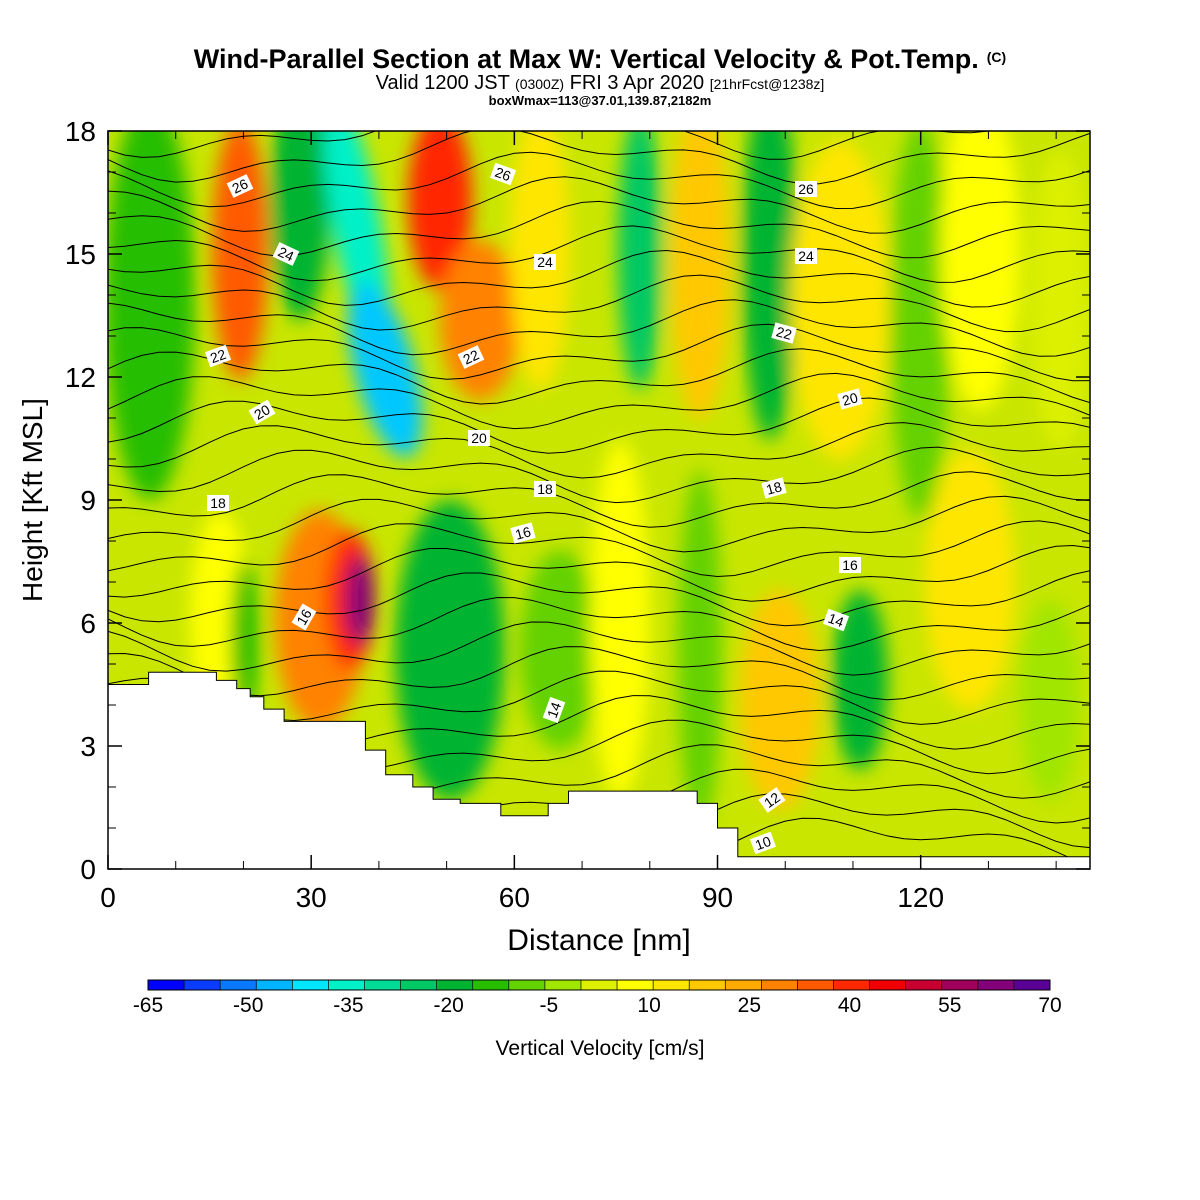  What do you see at coordinates (772, 800) in the screenshot?
I see `contour-label: 12` at bounding box center [772, 800].